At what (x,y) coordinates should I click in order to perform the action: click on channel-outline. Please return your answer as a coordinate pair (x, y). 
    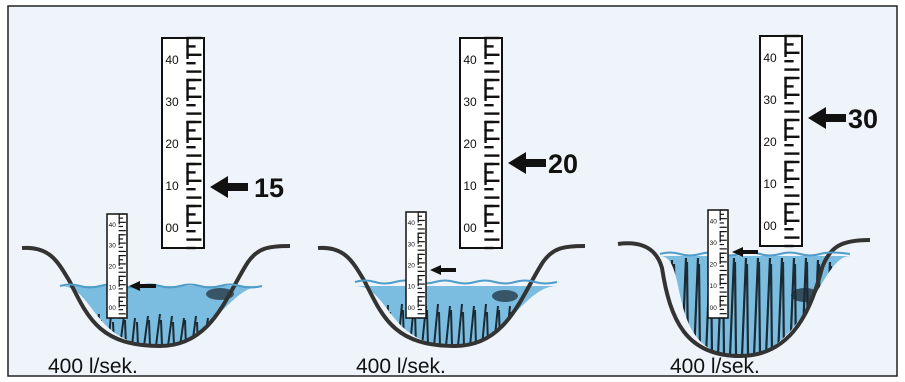
    Looking at the image, I should click on (744, 298).